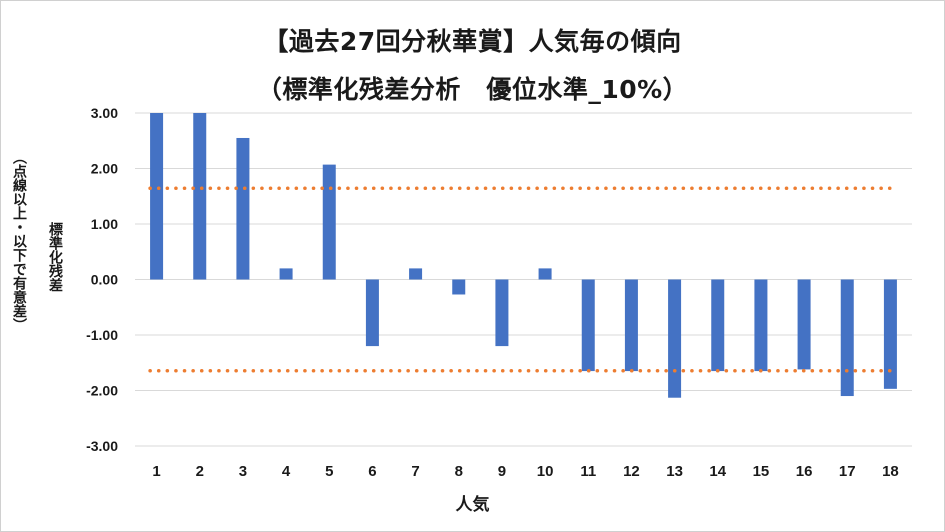  Describe the element at coordinates (761, 471) in the screenshot. I see `x-tick-label: 15` at that location.